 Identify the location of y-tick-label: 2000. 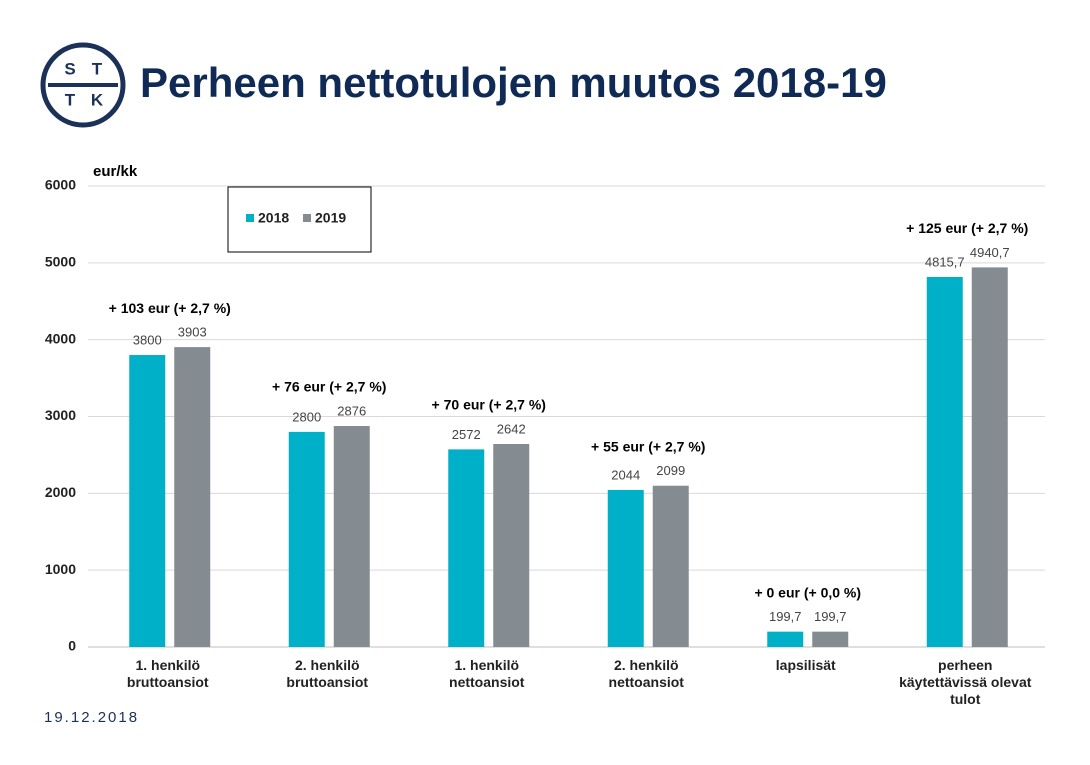
(60, 492).